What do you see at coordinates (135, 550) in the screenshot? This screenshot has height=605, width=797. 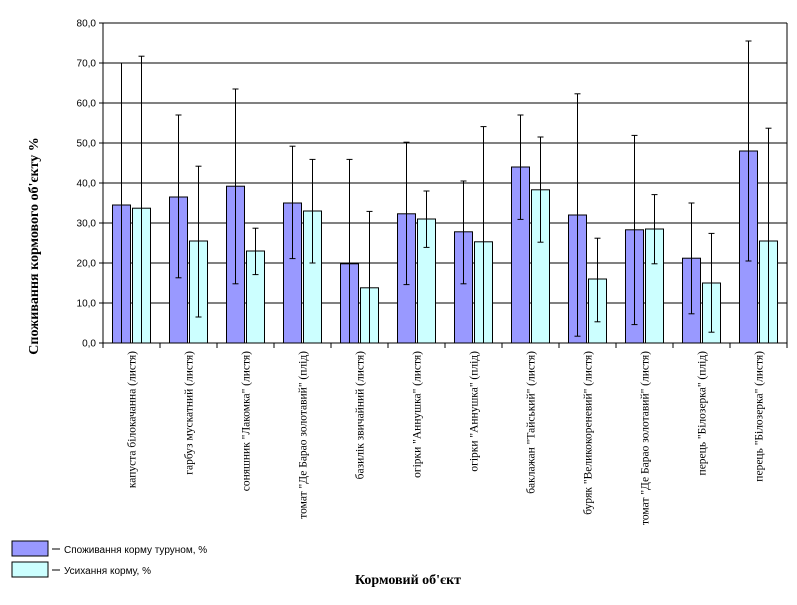 I see `legend-label-consumption: Споживання корму туруном, %` at bounding box center [135, 550].